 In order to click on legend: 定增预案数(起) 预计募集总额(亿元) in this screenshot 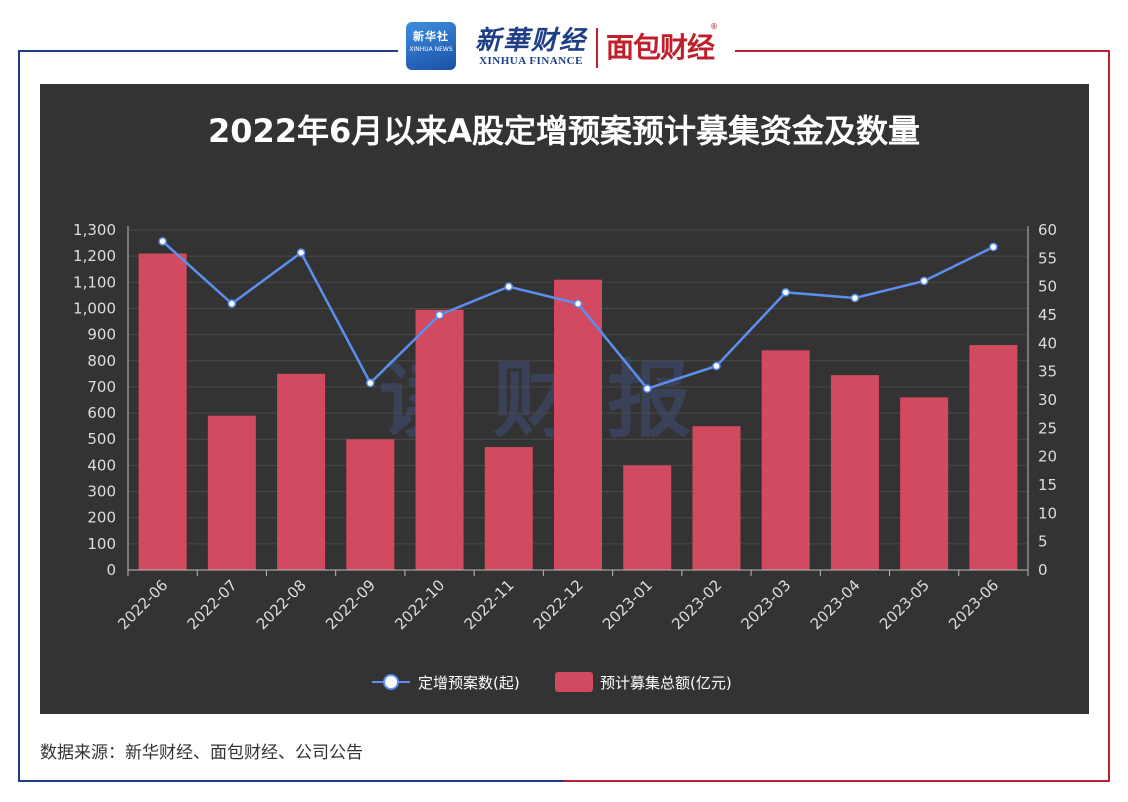, I will do `click(552, 682)`.